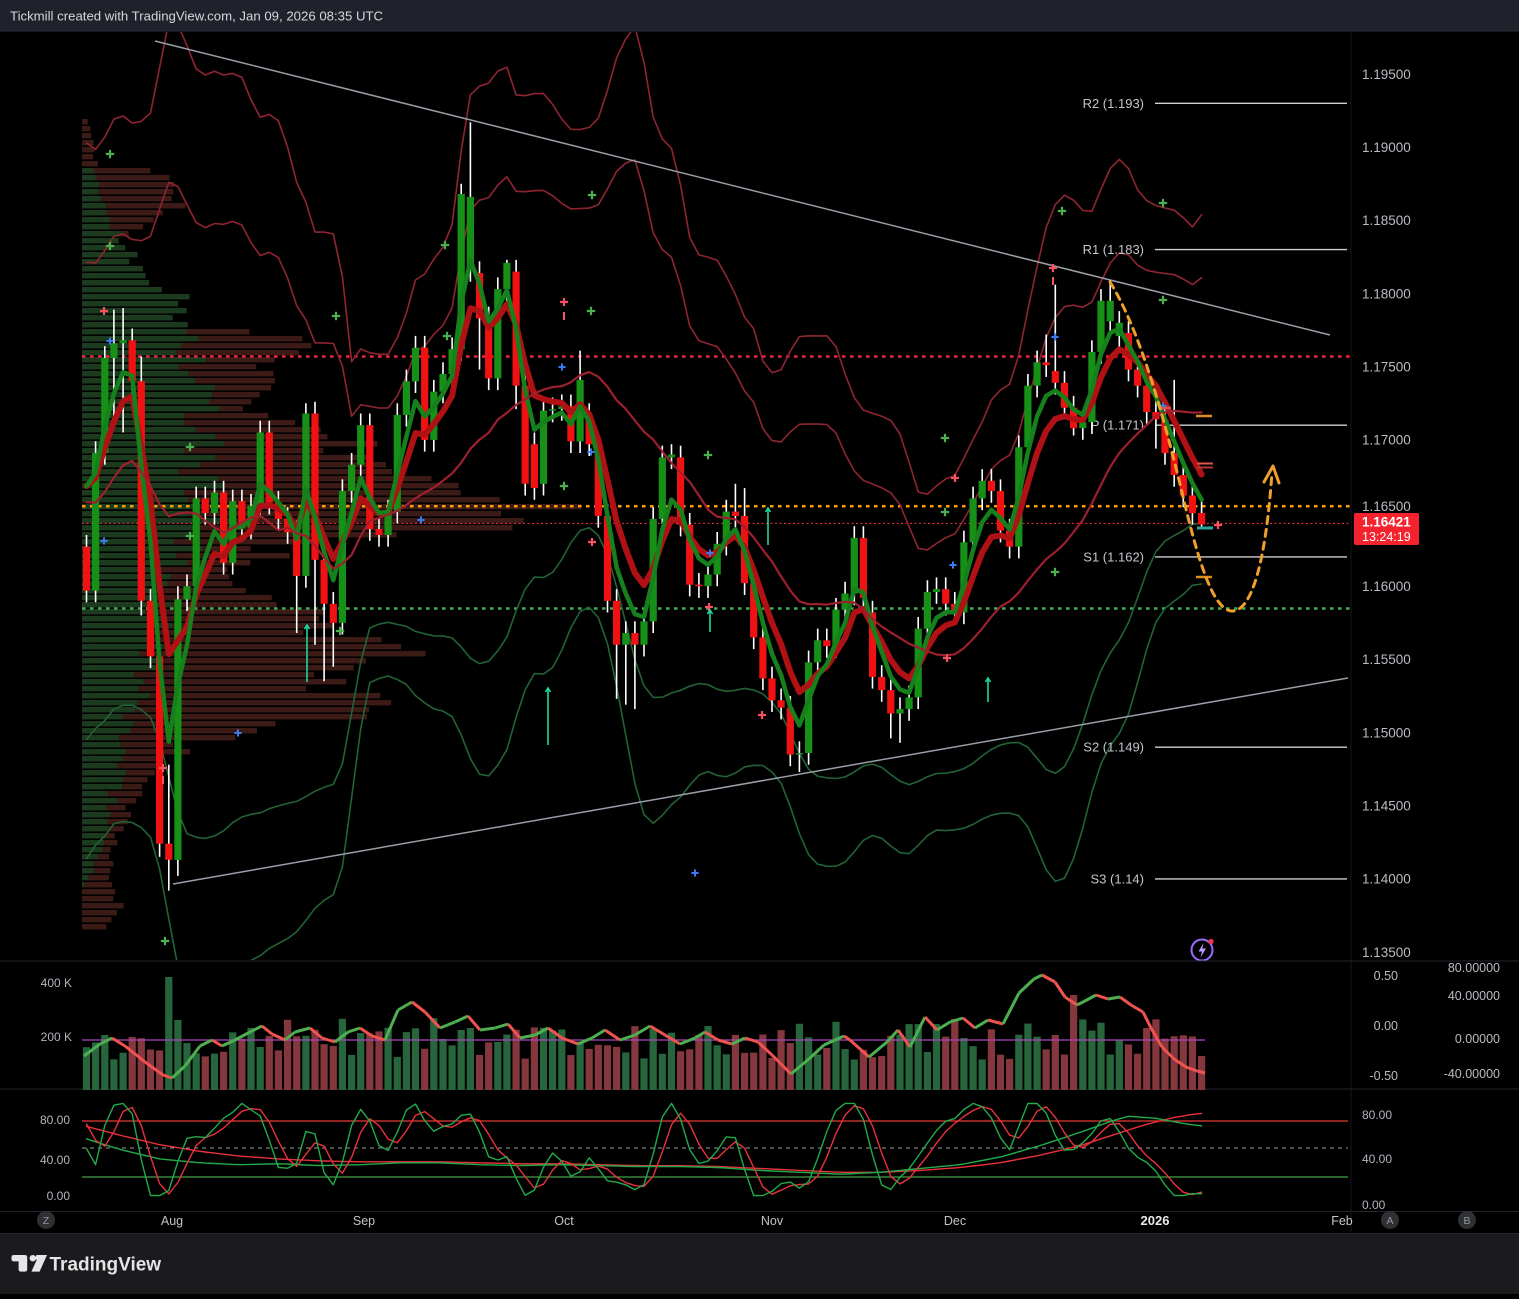  Describe the element at coordinates (46, 1221) in the screenshot. I see `svg-text: Z` at that location.